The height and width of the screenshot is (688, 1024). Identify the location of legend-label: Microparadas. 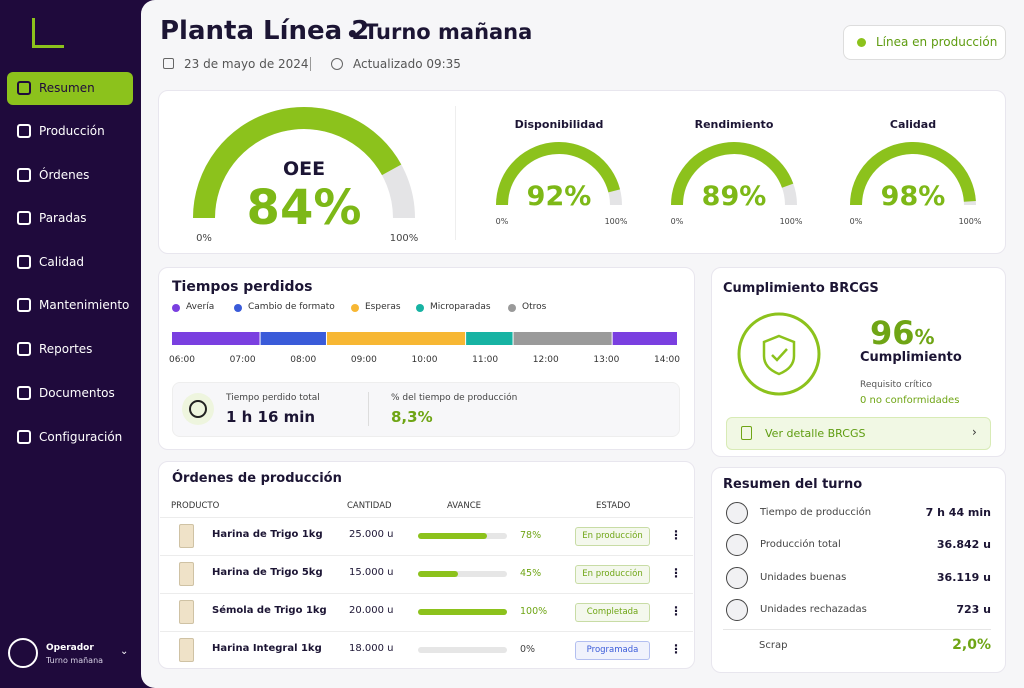
(460, 307).